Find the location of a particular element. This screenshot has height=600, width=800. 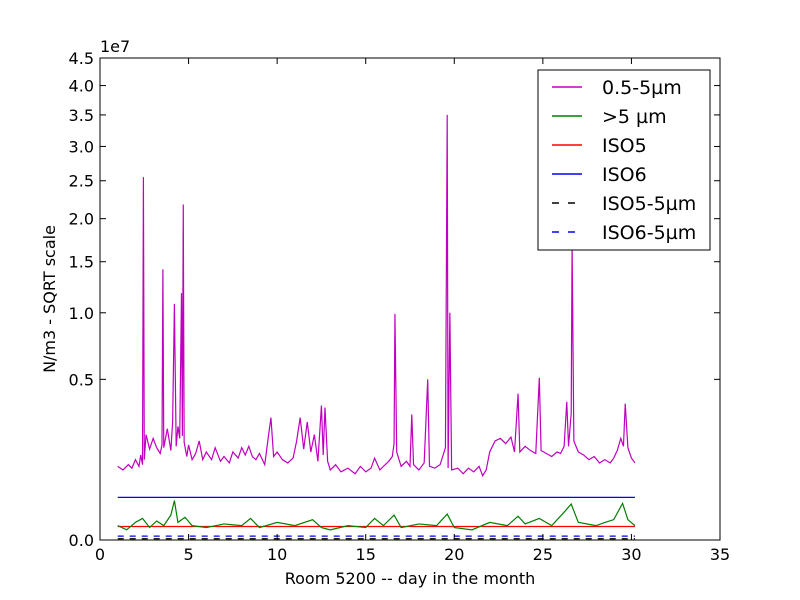

y-axis-label: N/m3 - SQRT scale is located at coordinates (49, 299).